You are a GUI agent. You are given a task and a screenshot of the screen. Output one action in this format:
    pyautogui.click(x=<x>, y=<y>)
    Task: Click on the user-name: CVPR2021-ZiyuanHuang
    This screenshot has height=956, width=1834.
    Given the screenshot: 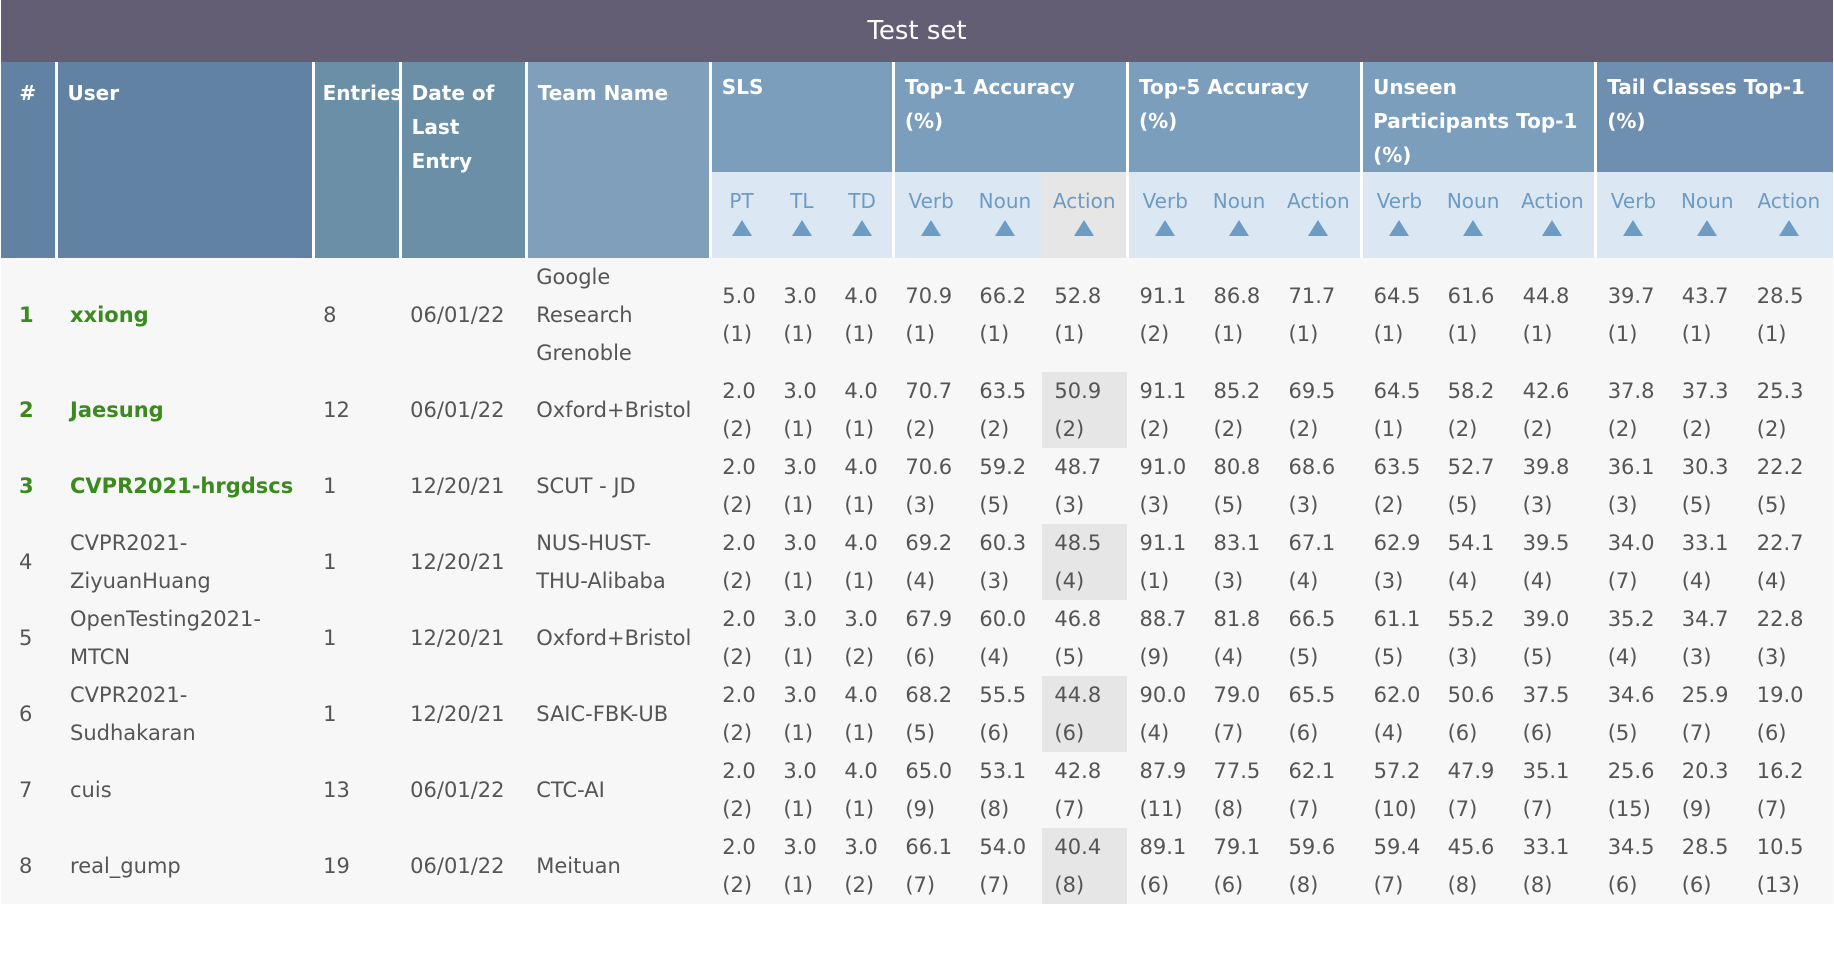 What is the action you would take?
    pyautogui.click(x=140, y=562)
    